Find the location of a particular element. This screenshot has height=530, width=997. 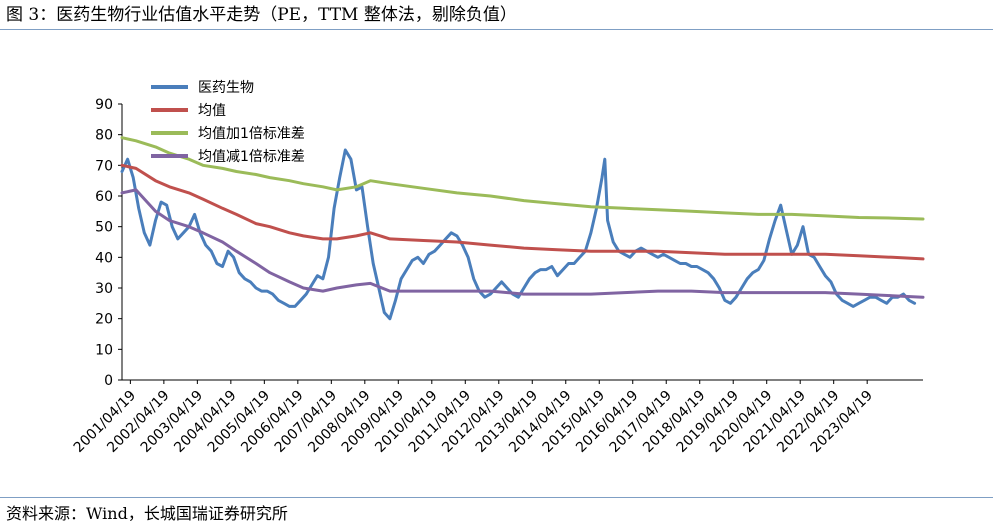

y-tick-label: 30 is located at coordinates (104, 289).